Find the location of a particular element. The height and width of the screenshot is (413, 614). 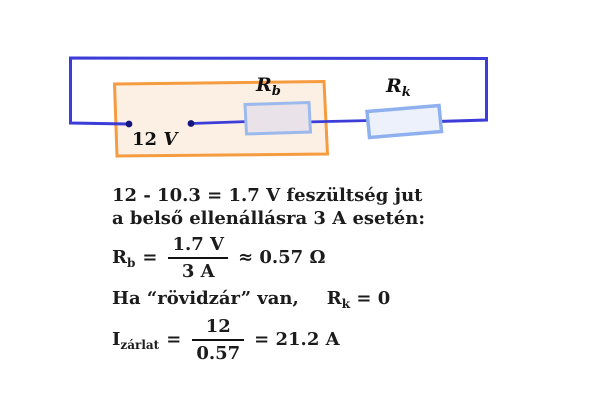

rk-symbol: Rk is located at coordinates (338, 299).